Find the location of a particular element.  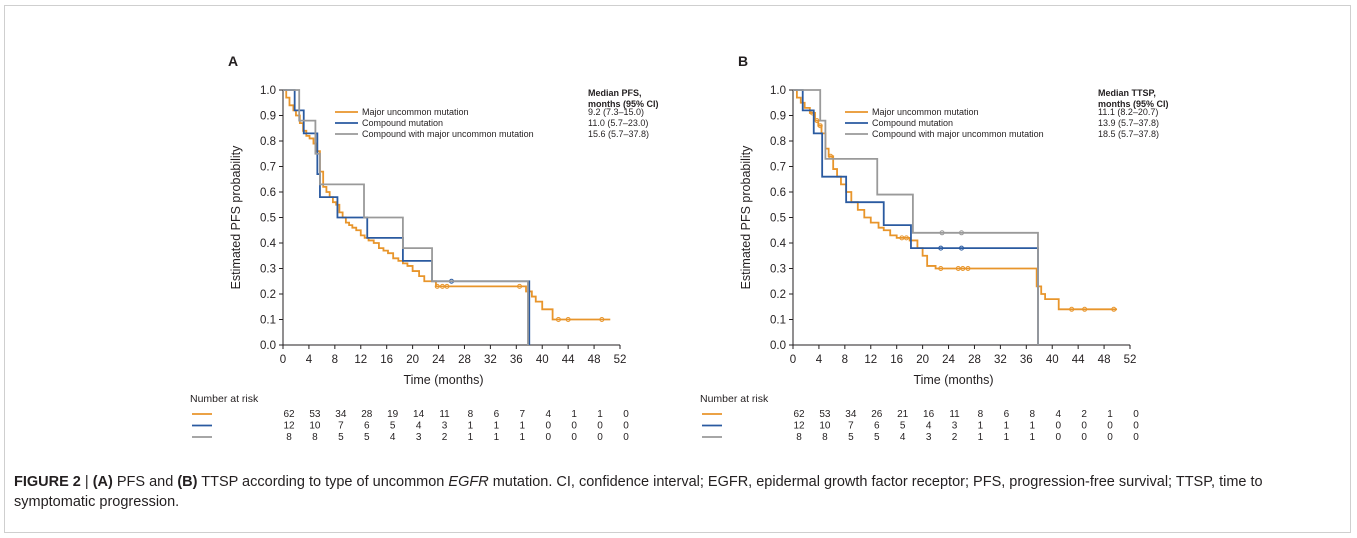

y-tick-label: 0.9 is located at coordinates (268, 117).